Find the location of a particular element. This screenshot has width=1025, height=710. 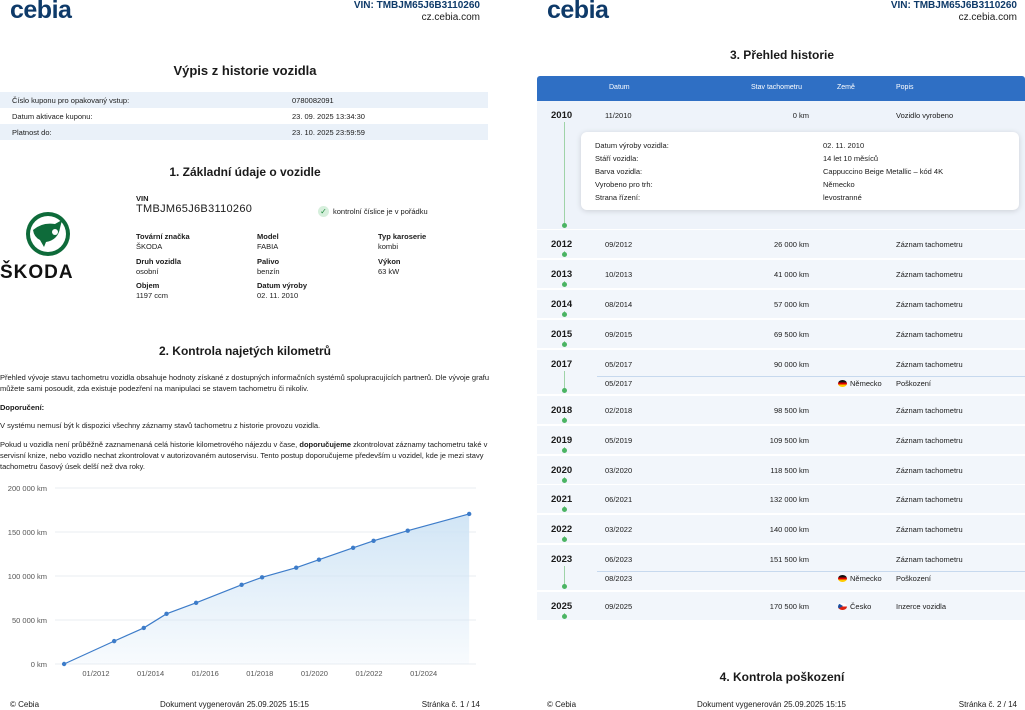

field-vehicle-kind: Druh vozidla osobní is located at coordinates (158, 267).